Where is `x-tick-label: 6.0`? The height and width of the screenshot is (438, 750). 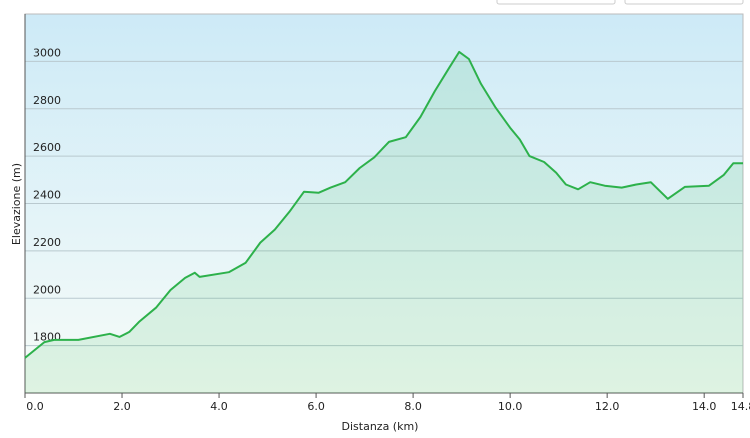
x-tick-label: 6.0 is located at coordinates (316, 406).